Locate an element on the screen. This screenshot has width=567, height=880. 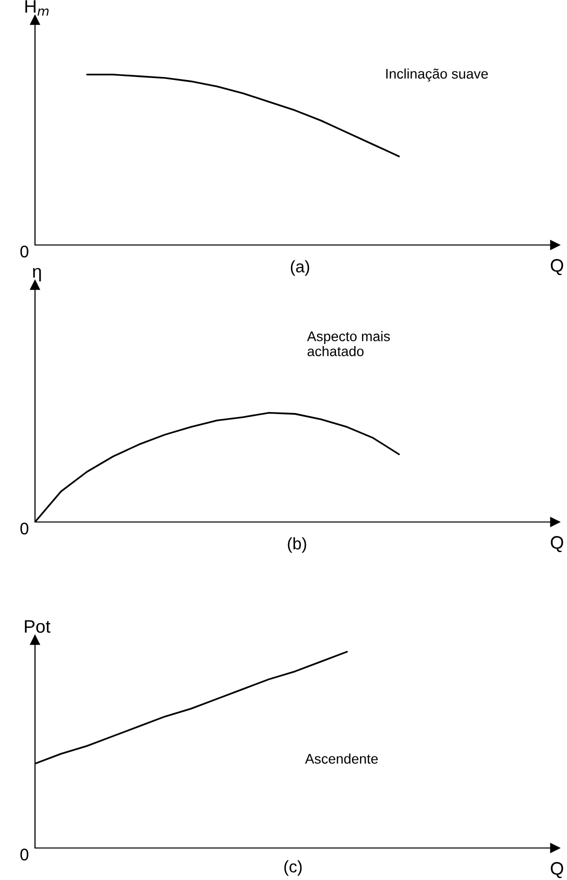
y-axis-title: H$_{m}$ is located at coordinates (37, 8).